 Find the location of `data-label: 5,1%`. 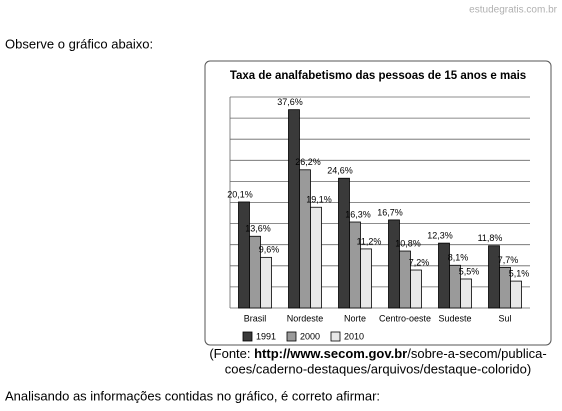

data-label: 5,1% is located at coordinates (519, 273).